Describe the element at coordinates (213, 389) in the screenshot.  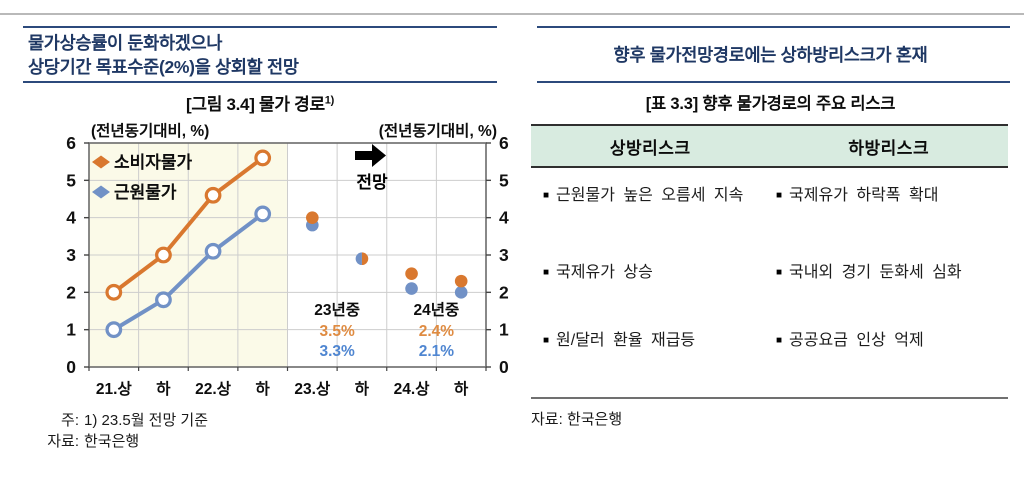
I see `svg-text: 22.상` at that location.